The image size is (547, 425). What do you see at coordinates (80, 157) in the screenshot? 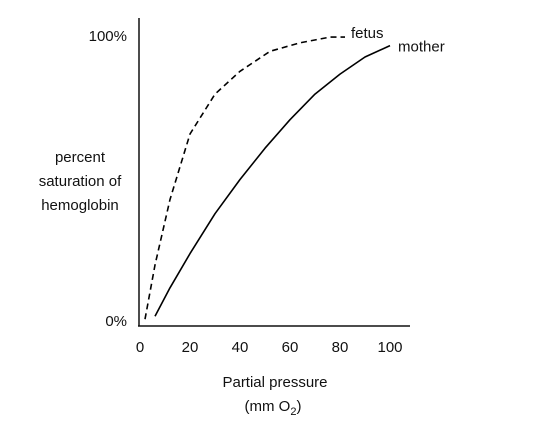
I see `y-axis-label: percent` at bounding box center [80, 157].